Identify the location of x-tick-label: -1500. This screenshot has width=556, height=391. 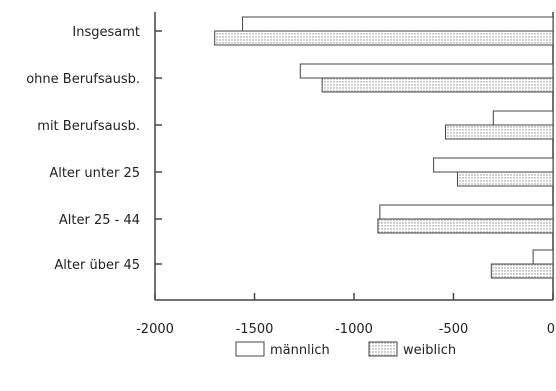
(255, 329).